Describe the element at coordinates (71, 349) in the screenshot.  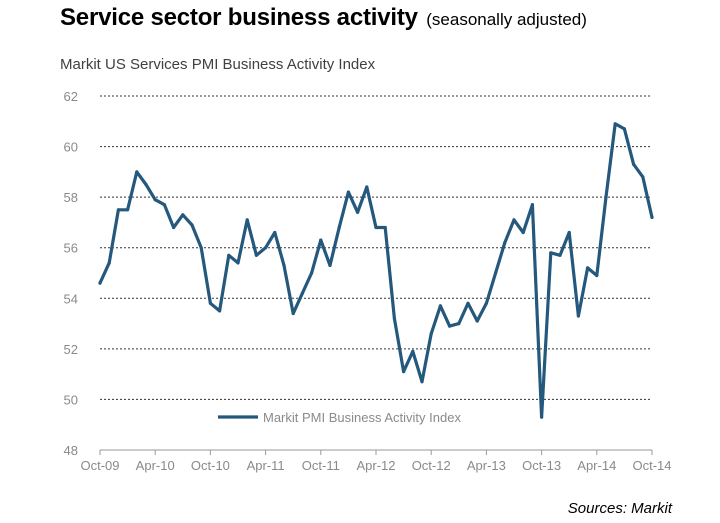
I see `y-tick-label: 52` at that location.